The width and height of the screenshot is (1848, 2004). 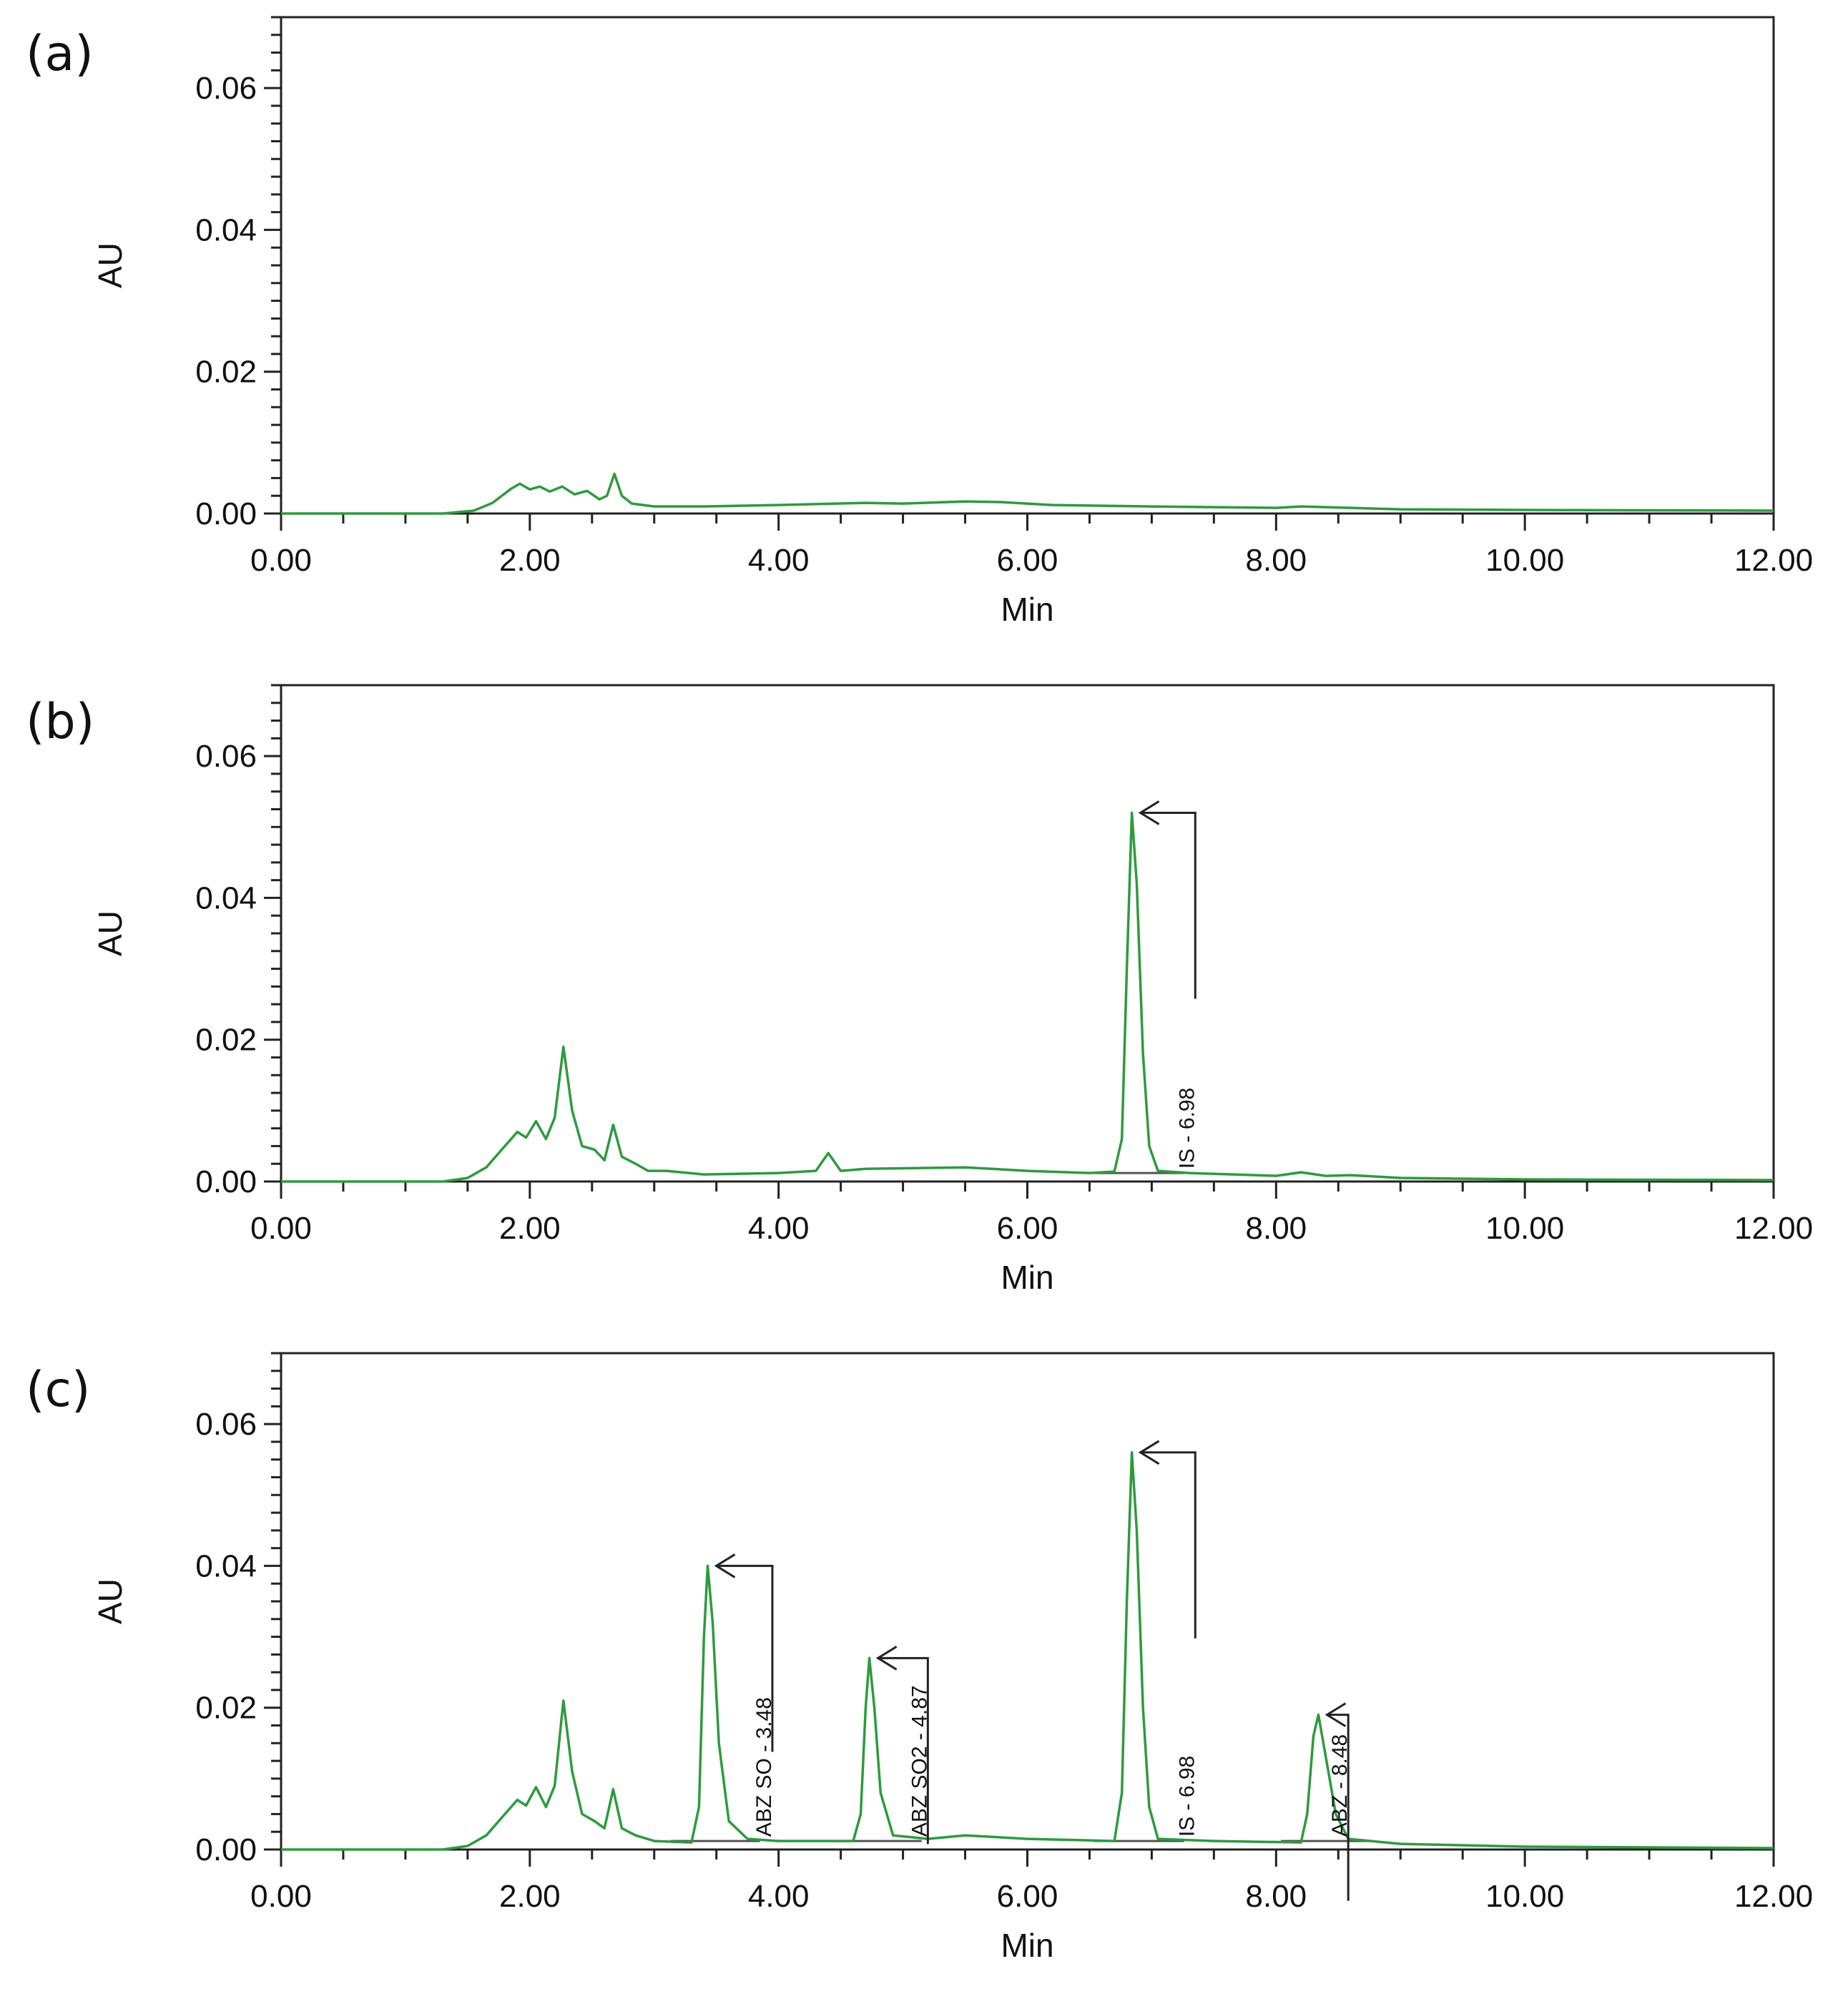 What do you see at coordinates (59, 1390) in the screenshot?
I see `panel-label: (c)` at bounding box center [59, 1390].